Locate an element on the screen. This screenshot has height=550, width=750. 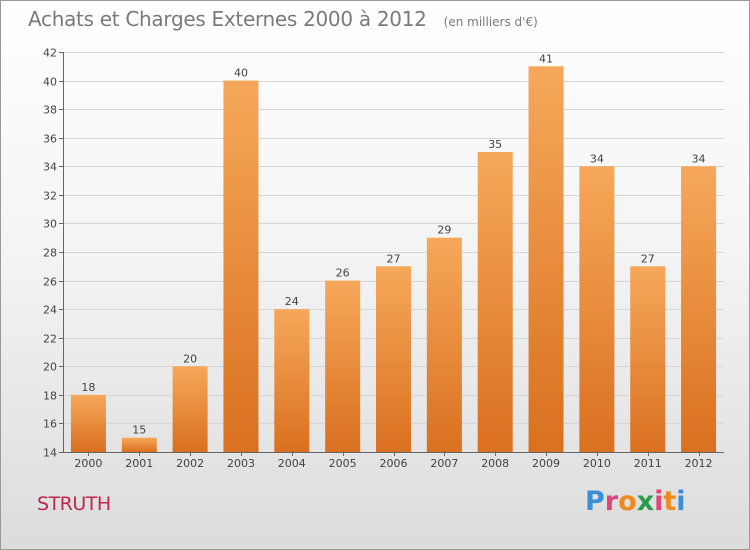
y-tick-label: 24 is located at coordinates (50, 310).